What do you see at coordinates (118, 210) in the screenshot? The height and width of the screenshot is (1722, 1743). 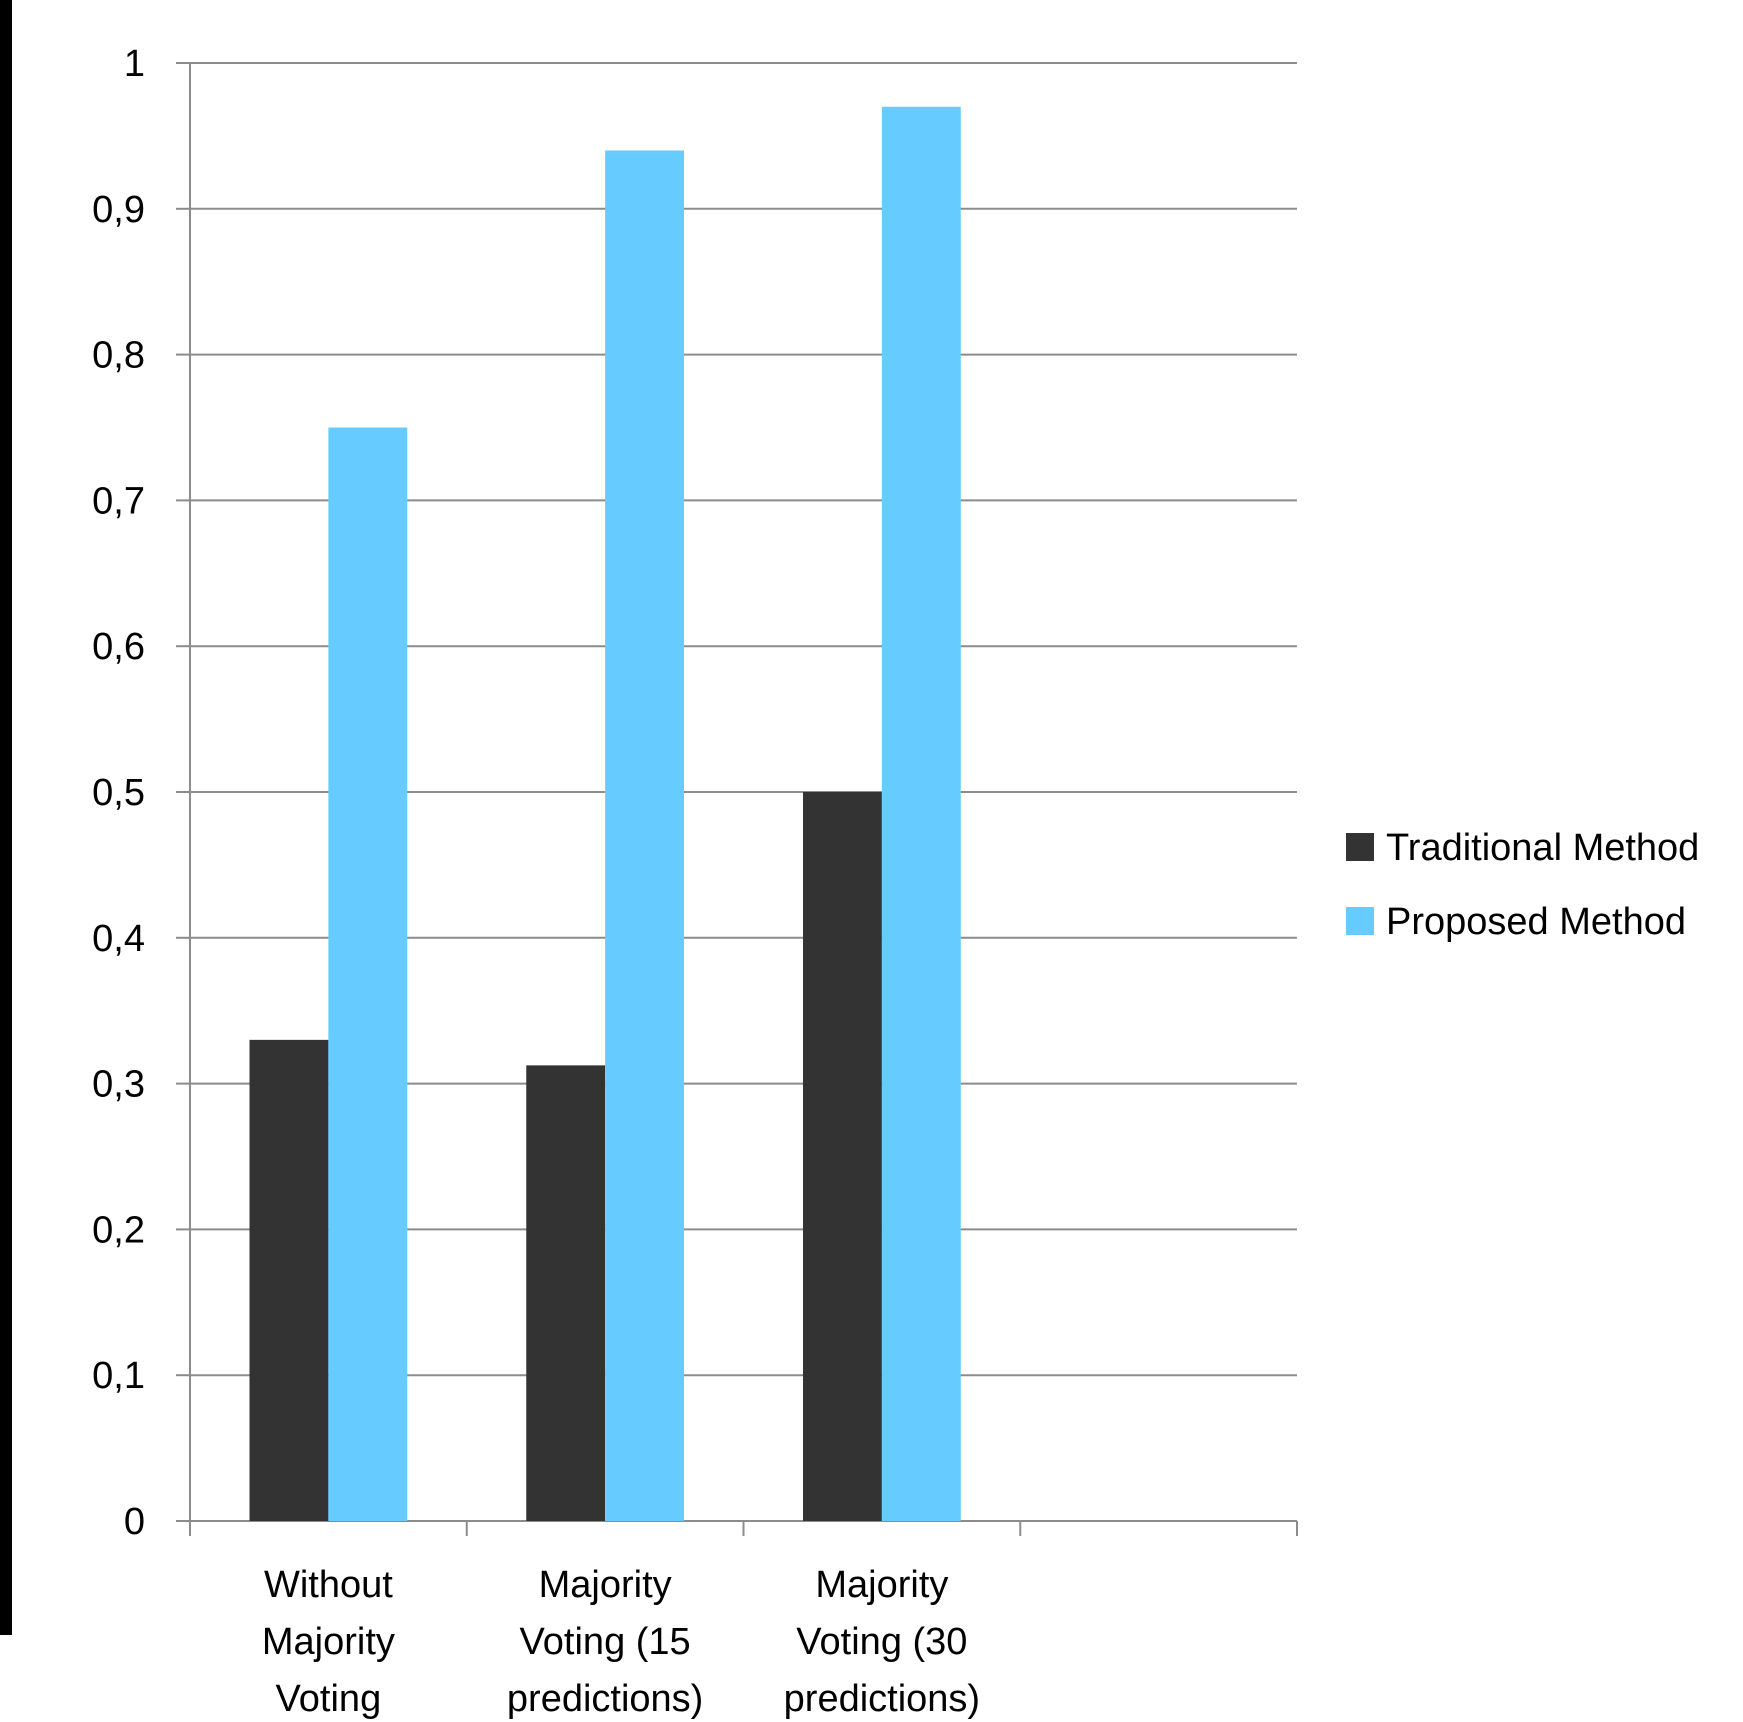 I see `y-tick-label: 0,9` at bounding box center [118, 210].